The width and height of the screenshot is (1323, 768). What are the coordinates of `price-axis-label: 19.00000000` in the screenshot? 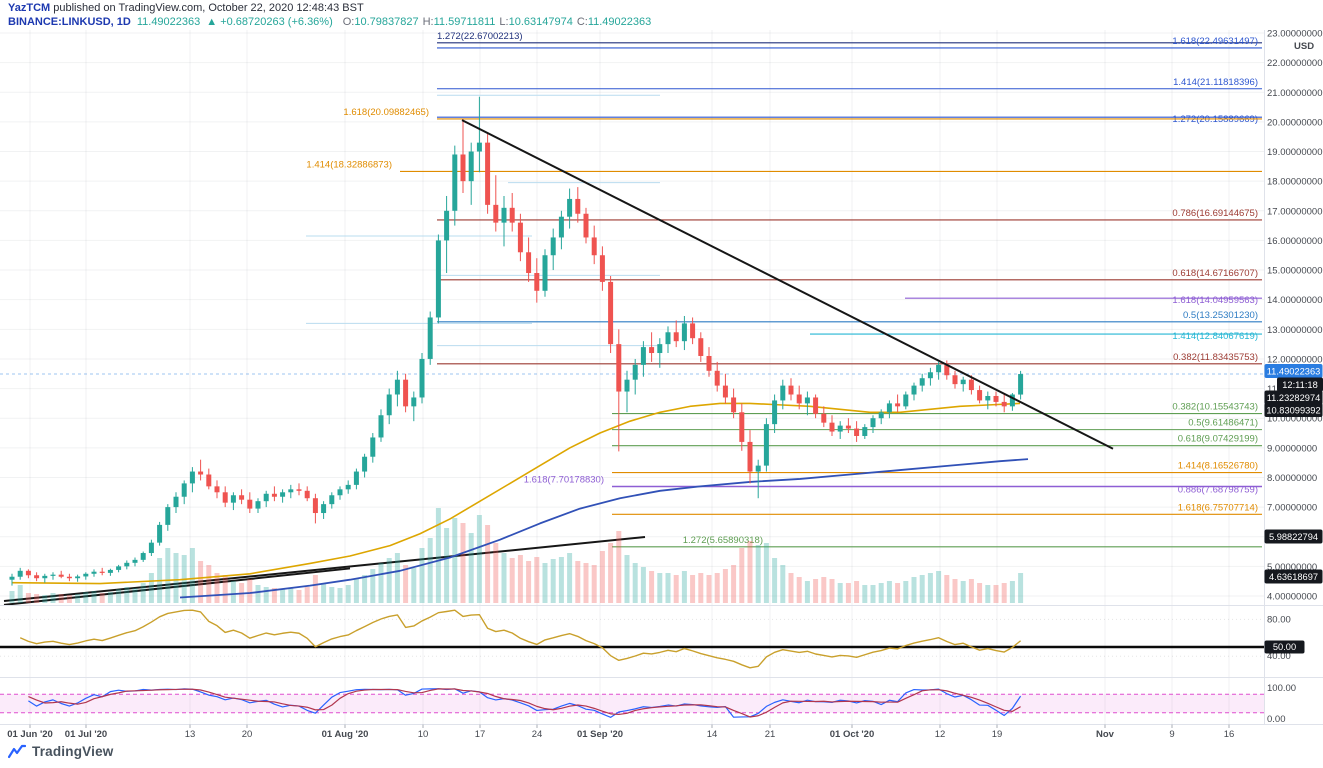 It's located at (1294, 152).